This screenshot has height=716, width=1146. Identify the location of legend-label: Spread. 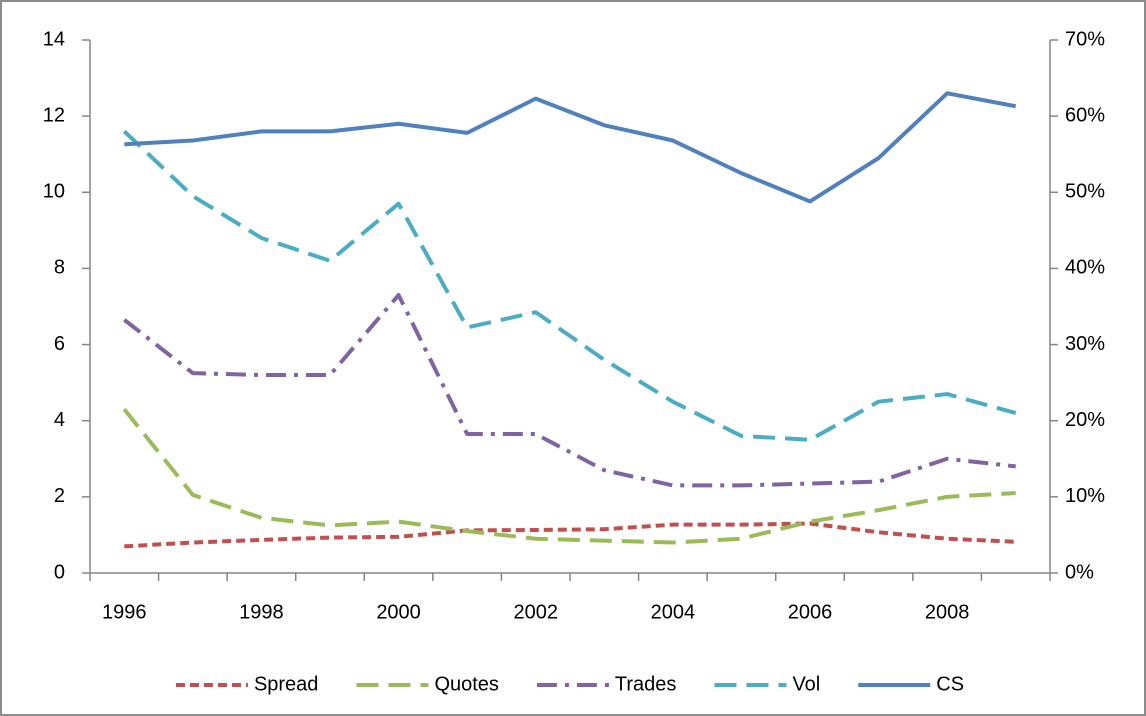
(286, 684).